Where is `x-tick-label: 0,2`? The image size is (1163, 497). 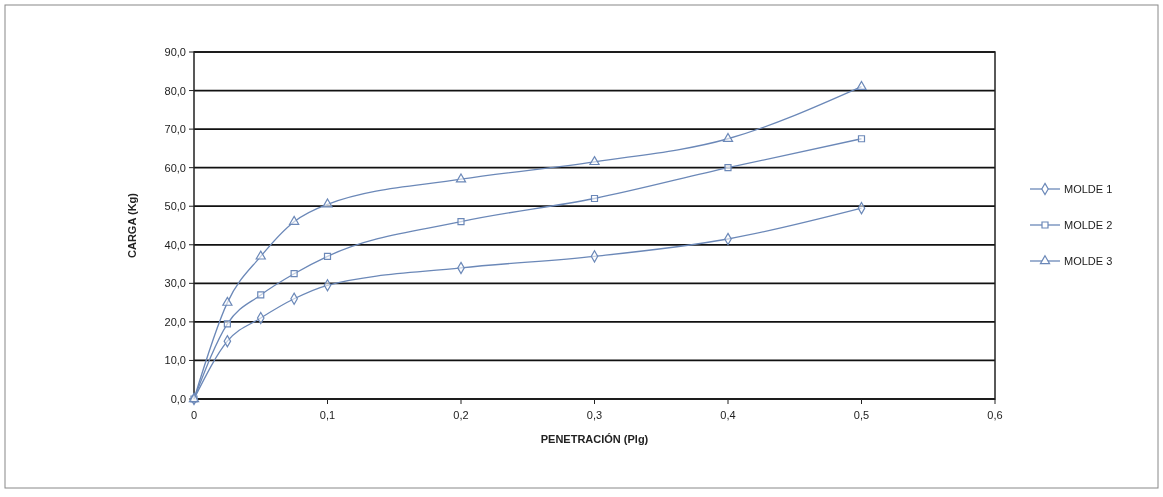
x-tick-label: 0,2 is located at coordinates (461, 415).